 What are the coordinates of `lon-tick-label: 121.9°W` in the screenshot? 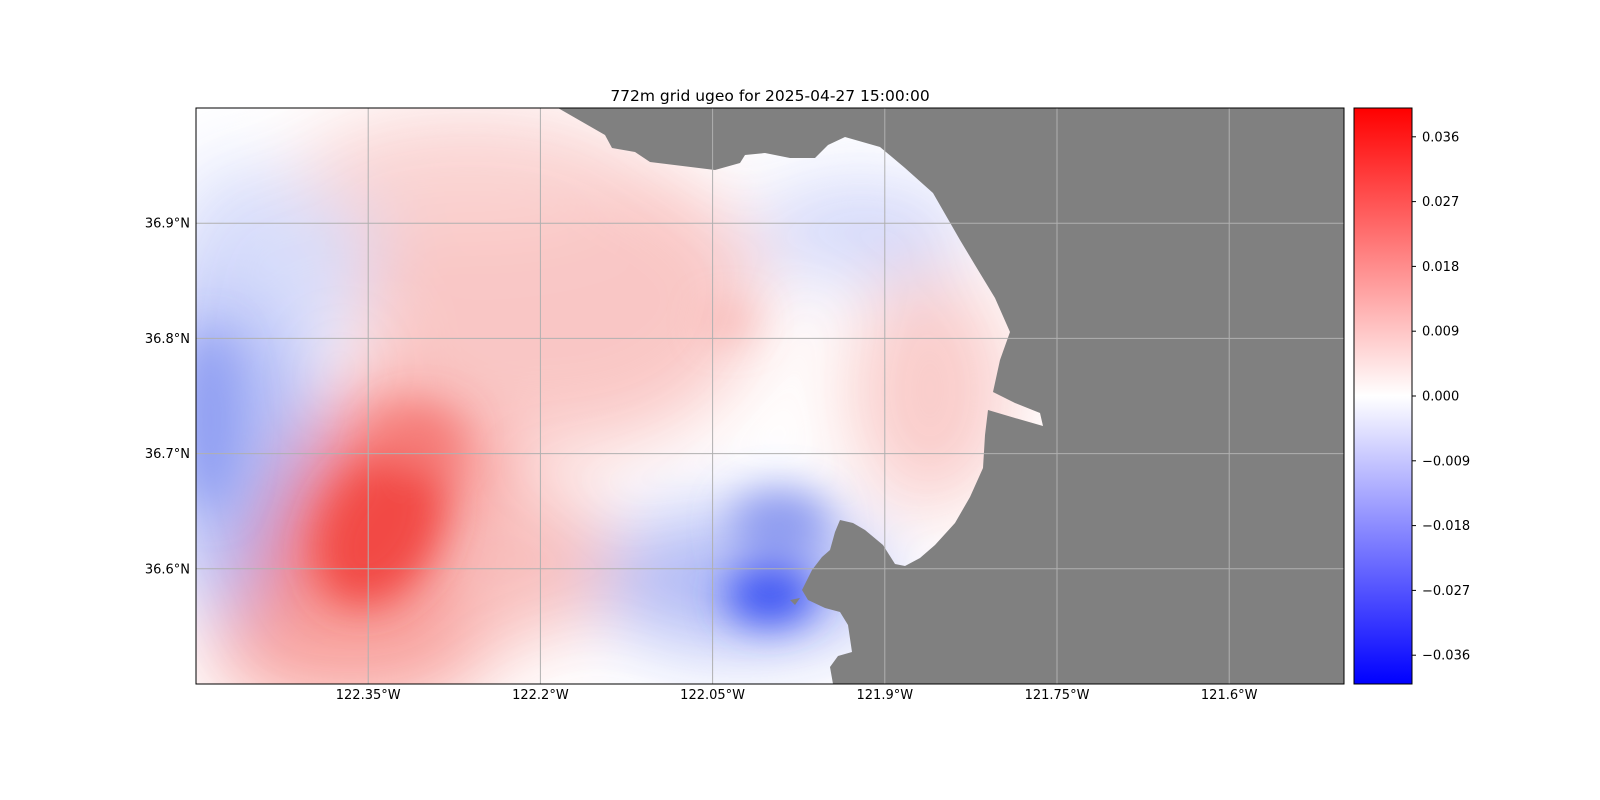 It's located at (885, 695).